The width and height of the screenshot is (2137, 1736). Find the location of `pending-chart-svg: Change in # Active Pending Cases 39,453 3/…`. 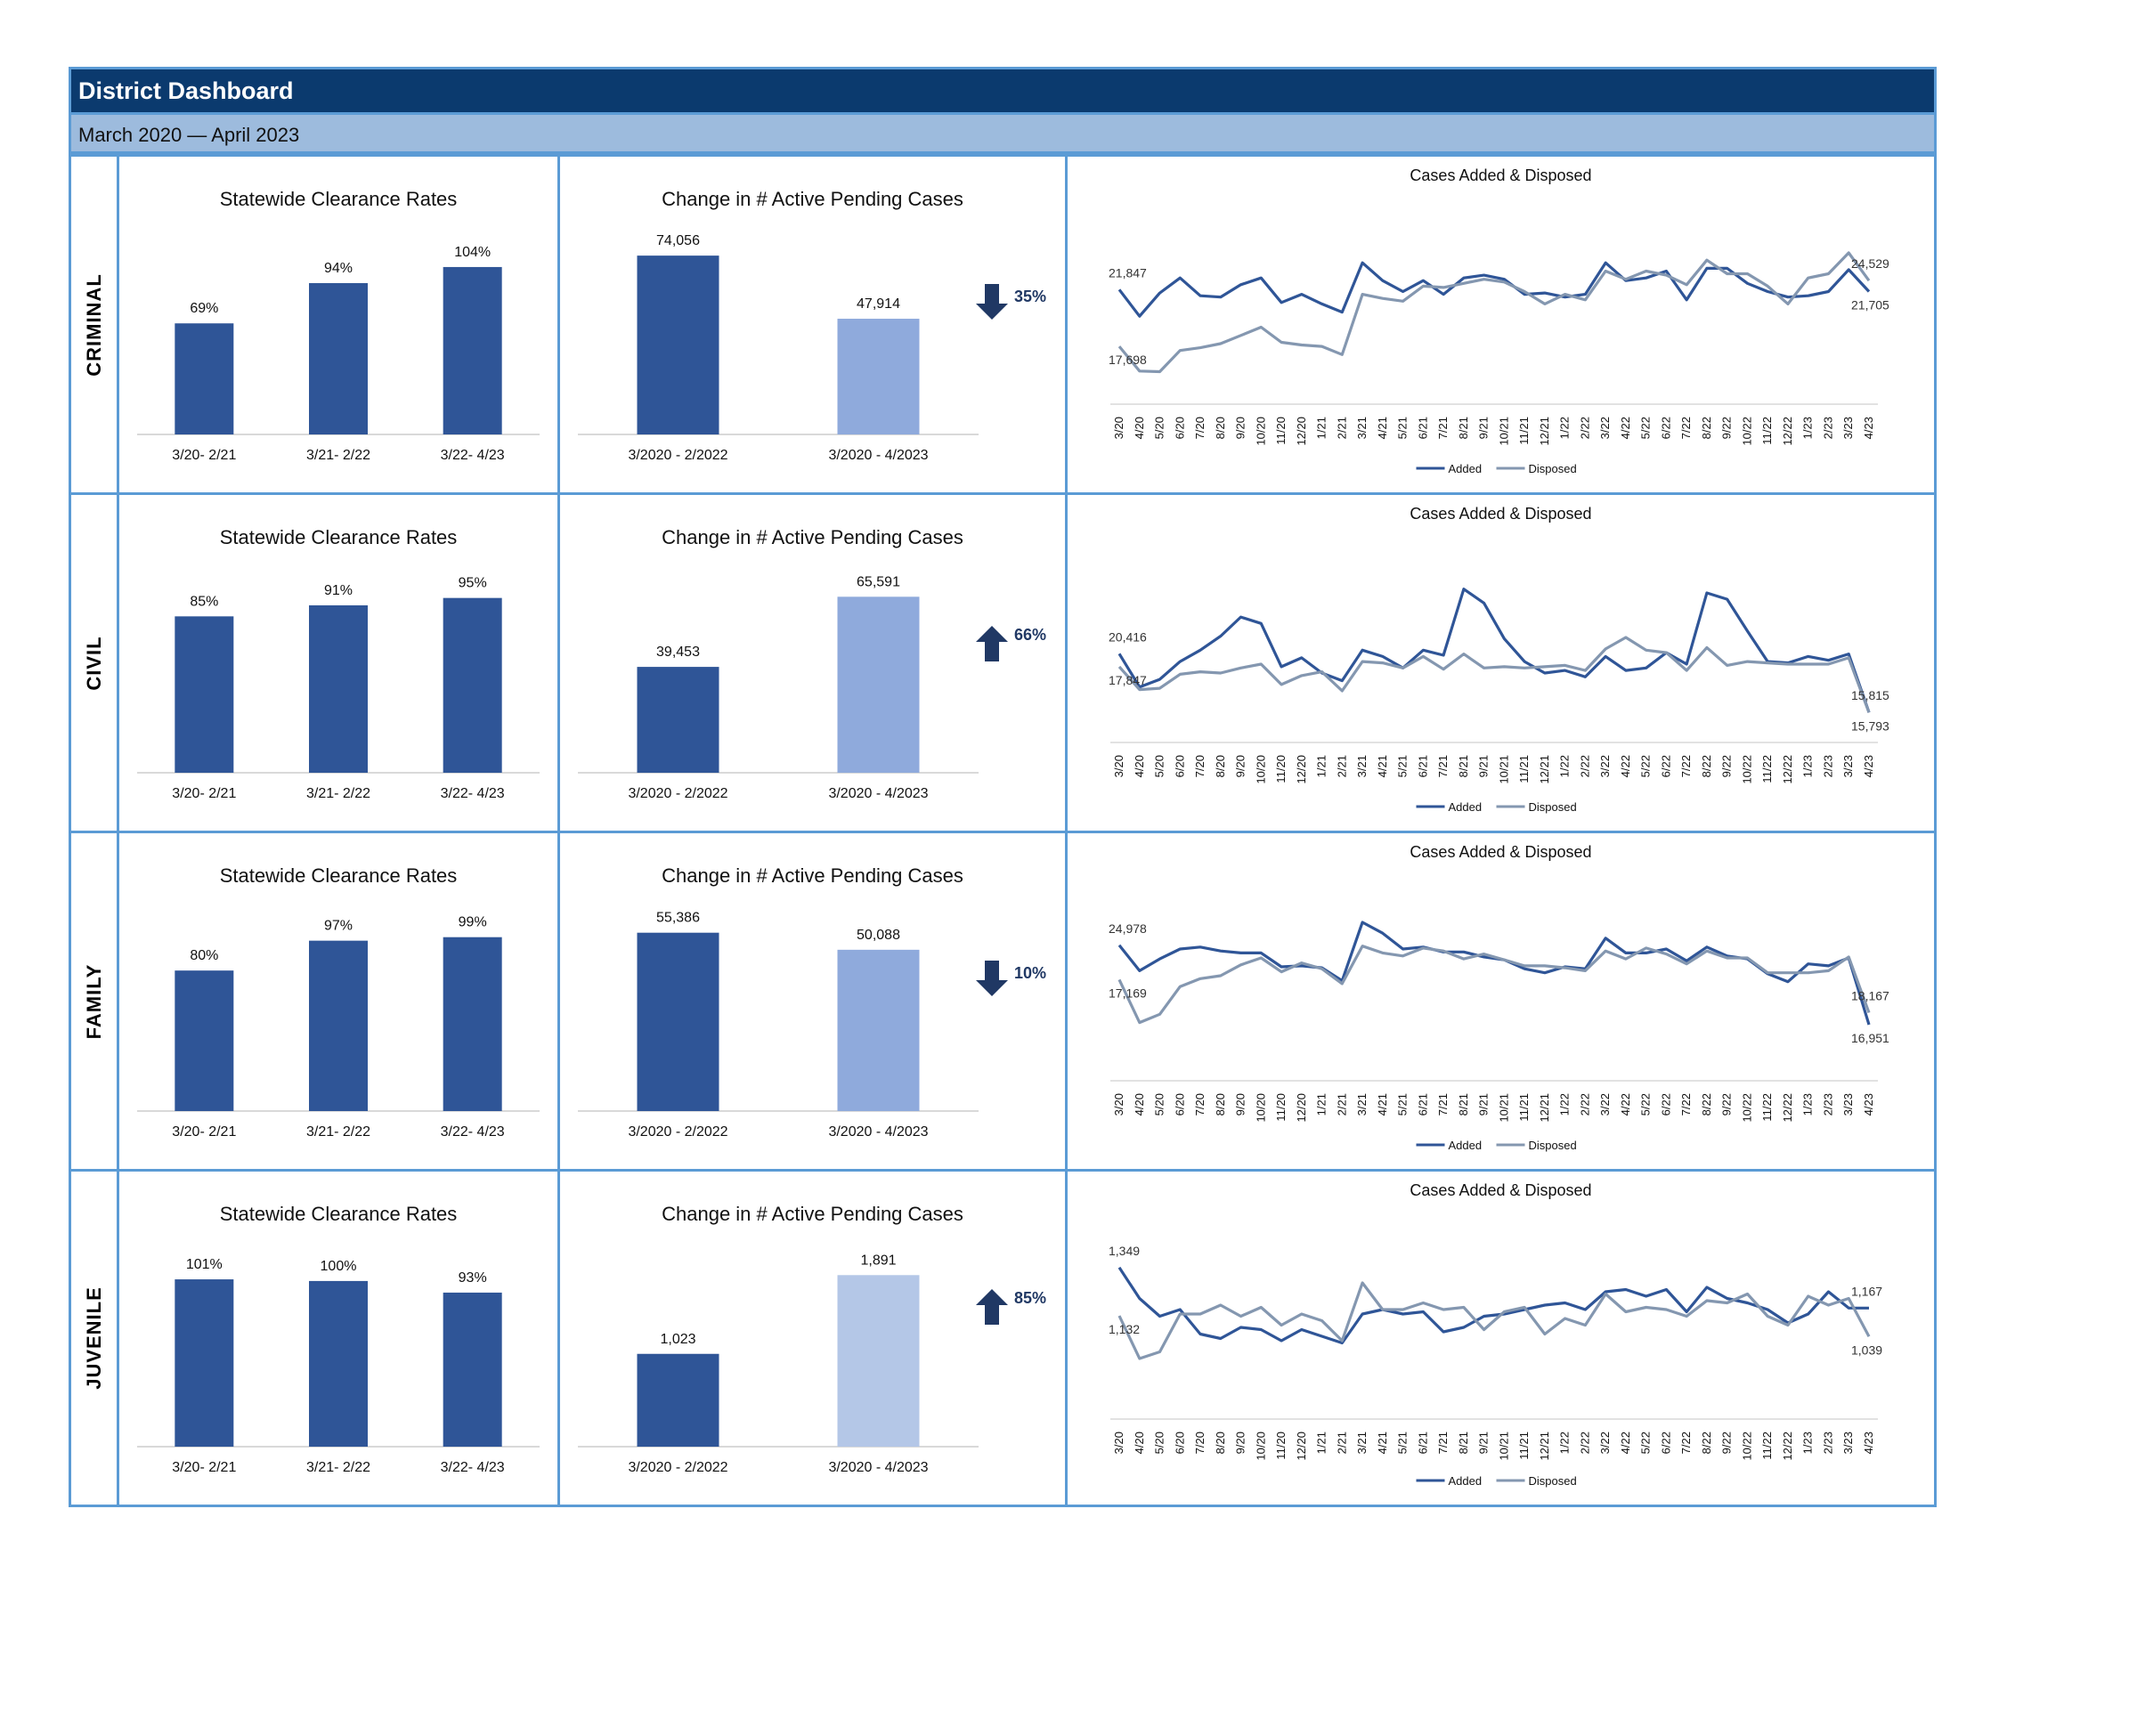

pending-chart-svg: Change in # Active Pending Cases 39,453 3/… is located at coordinates (812, 663).